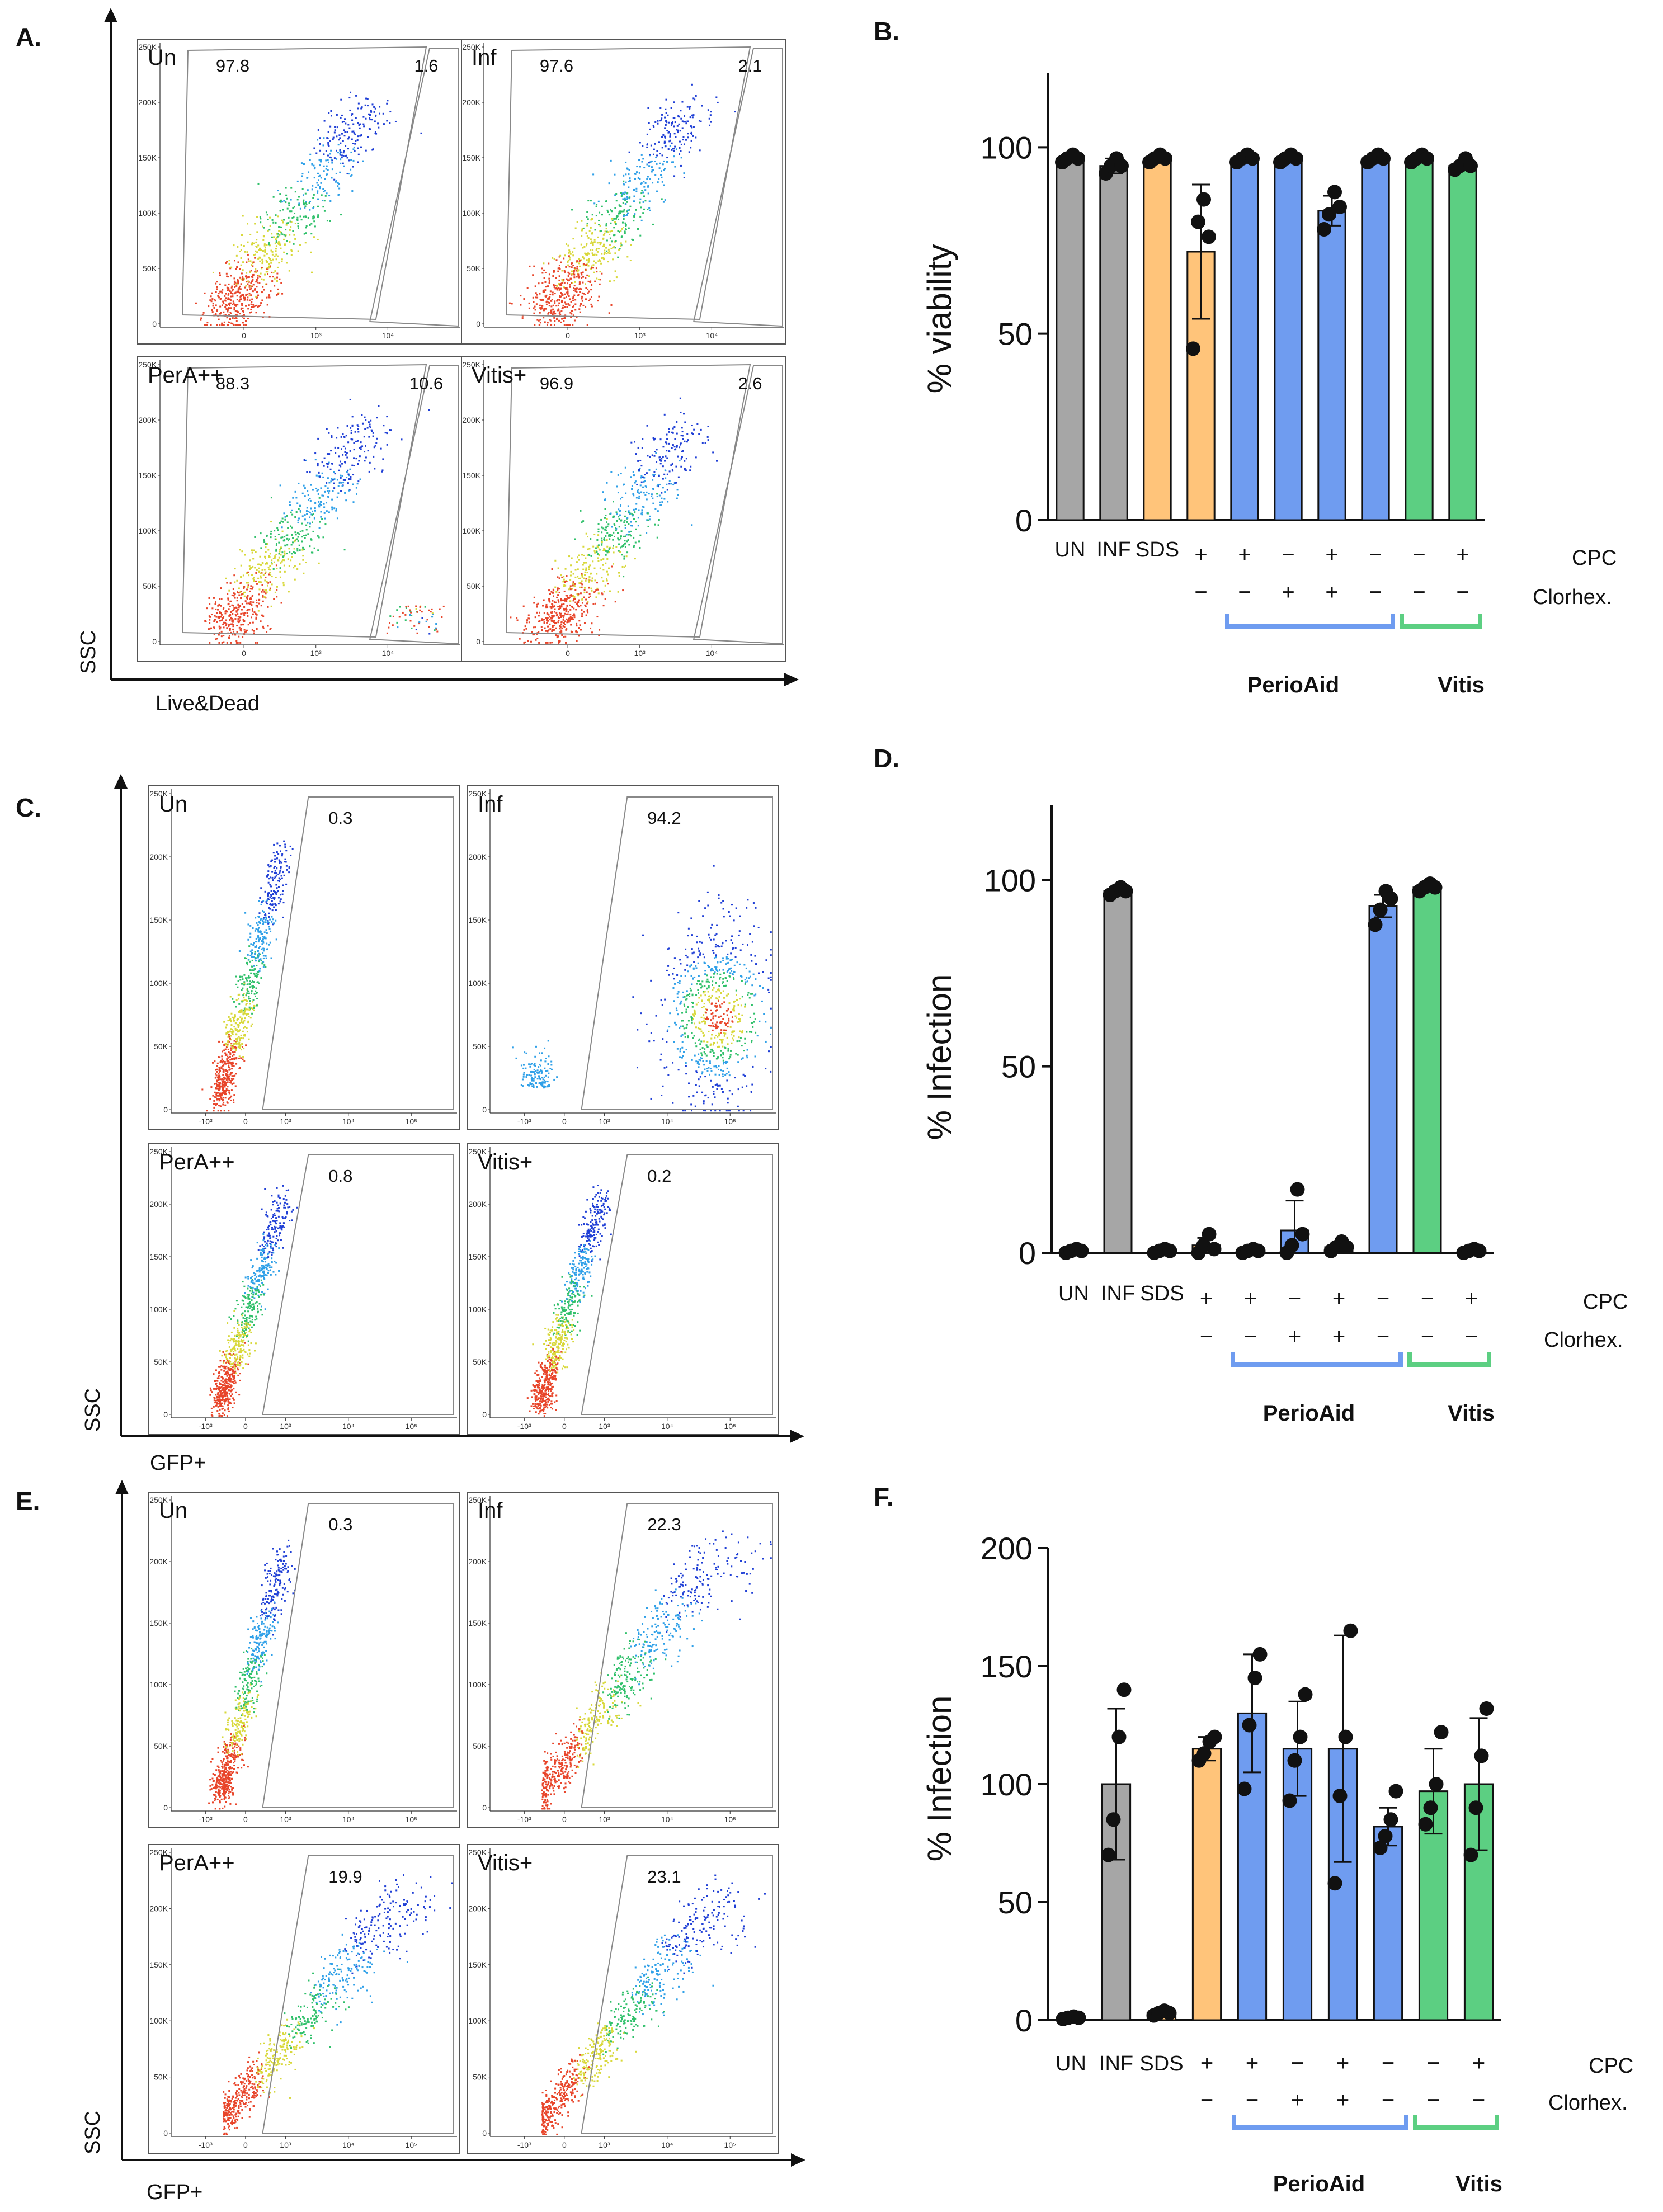 The height and width of the screenshot is (2212, 1663). Describe the element at coordinates (147, 47) in the screenshot. I see `y-tick-label: 250K` at that location.